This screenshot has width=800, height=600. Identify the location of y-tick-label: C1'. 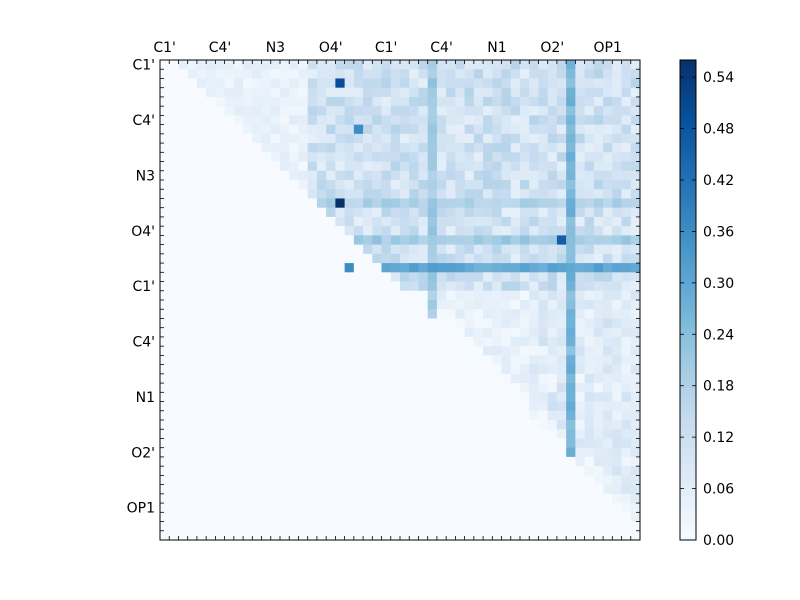
(143, 287).